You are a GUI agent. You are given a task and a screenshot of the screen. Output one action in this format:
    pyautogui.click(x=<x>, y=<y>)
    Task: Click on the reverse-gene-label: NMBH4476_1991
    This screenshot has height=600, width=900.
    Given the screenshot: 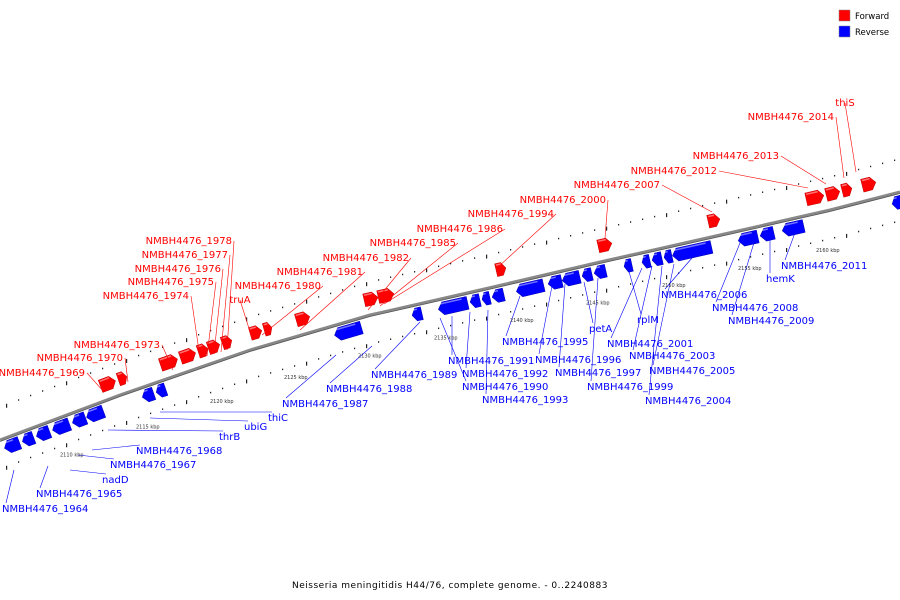 What is the action you would take?
    pyautogui.click(x=491, y=361)
    